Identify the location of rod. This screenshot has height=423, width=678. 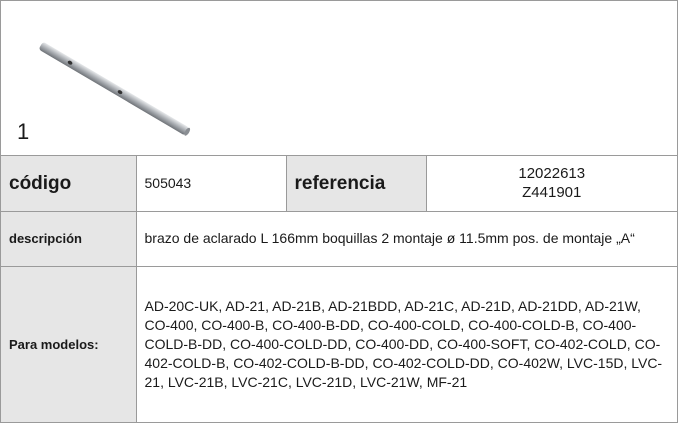
(115, 89).